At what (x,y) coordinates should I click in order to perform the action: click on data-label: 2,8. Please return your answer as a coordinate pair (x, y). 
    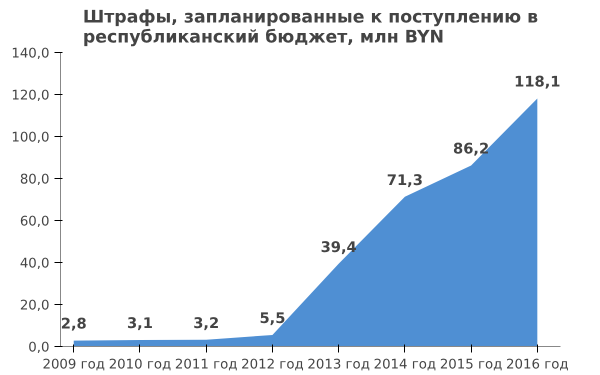
    Looking at the image, I should click on (73, 324).